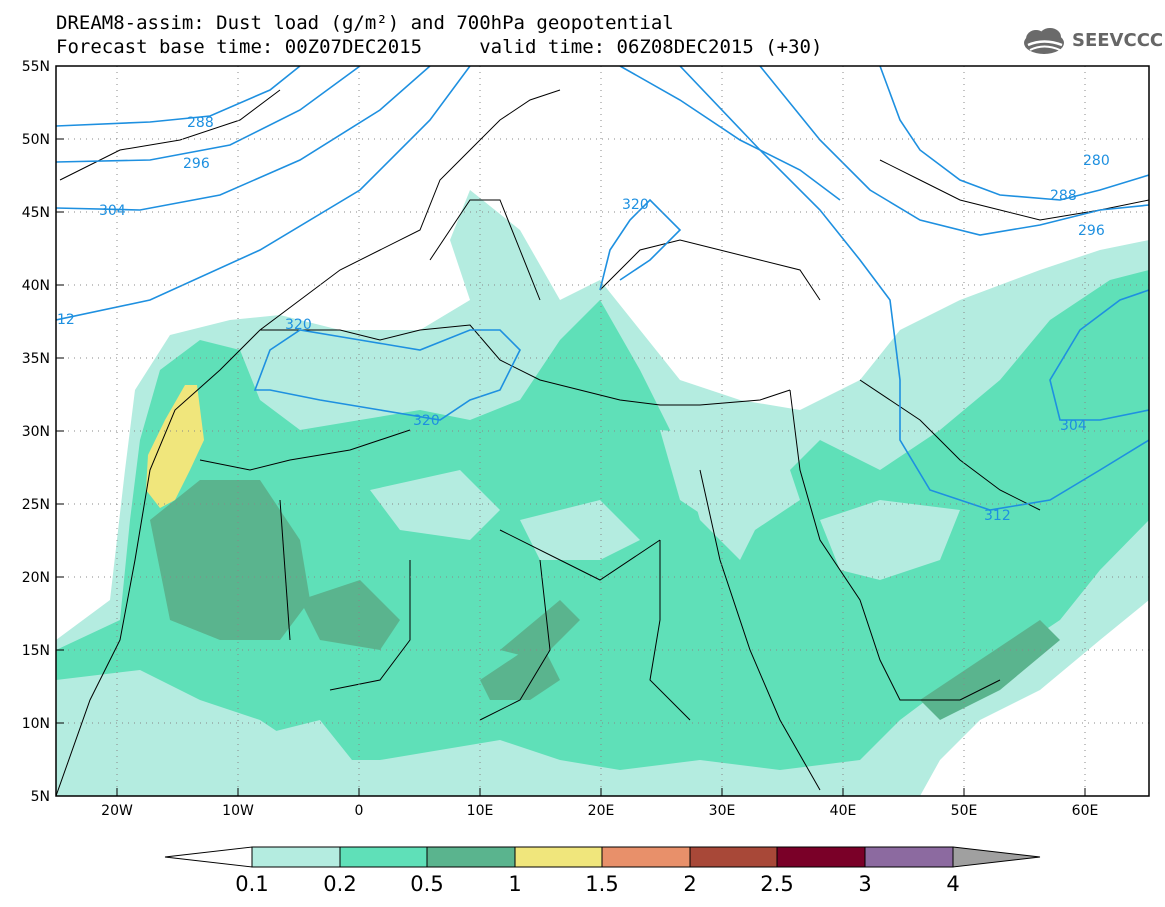  I want to click on colorbar-tick-label: 2.5, so click(777, 884).